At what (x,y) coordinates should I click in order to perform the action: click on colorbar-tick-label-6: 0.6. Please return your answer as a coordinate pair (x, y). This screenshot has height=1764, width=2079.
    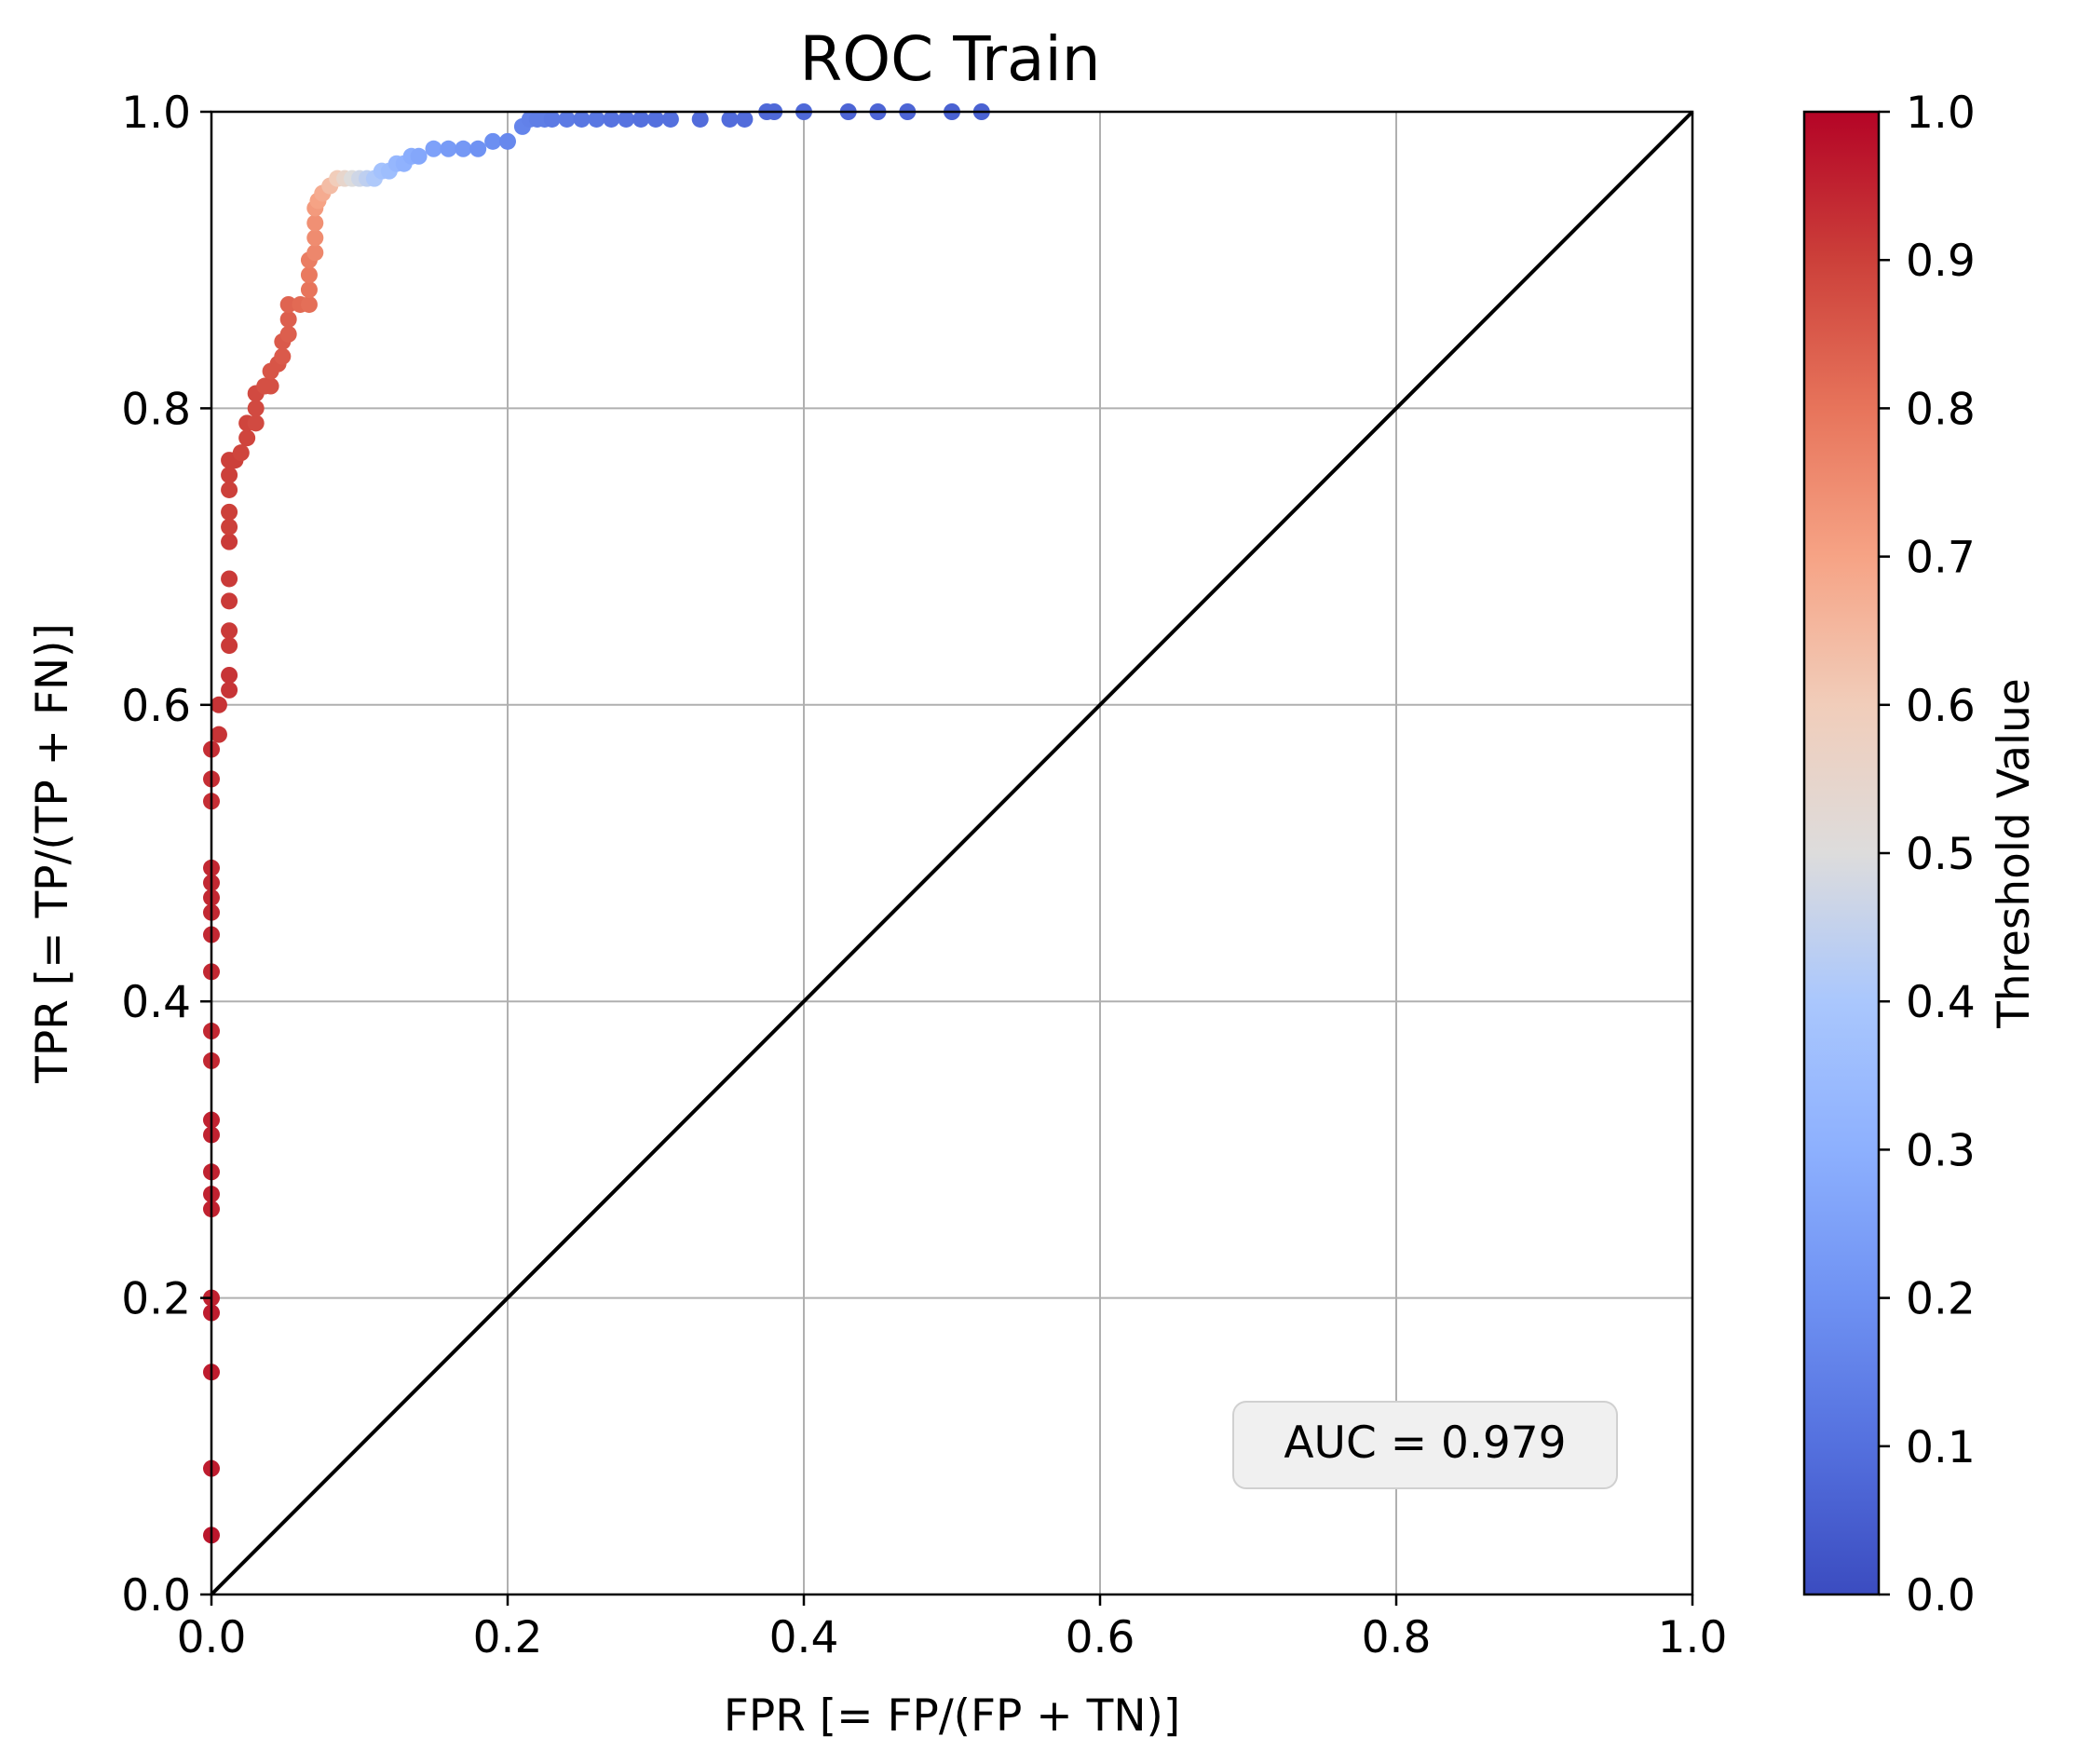
    Looking at the image, I should click on (1941, 706).